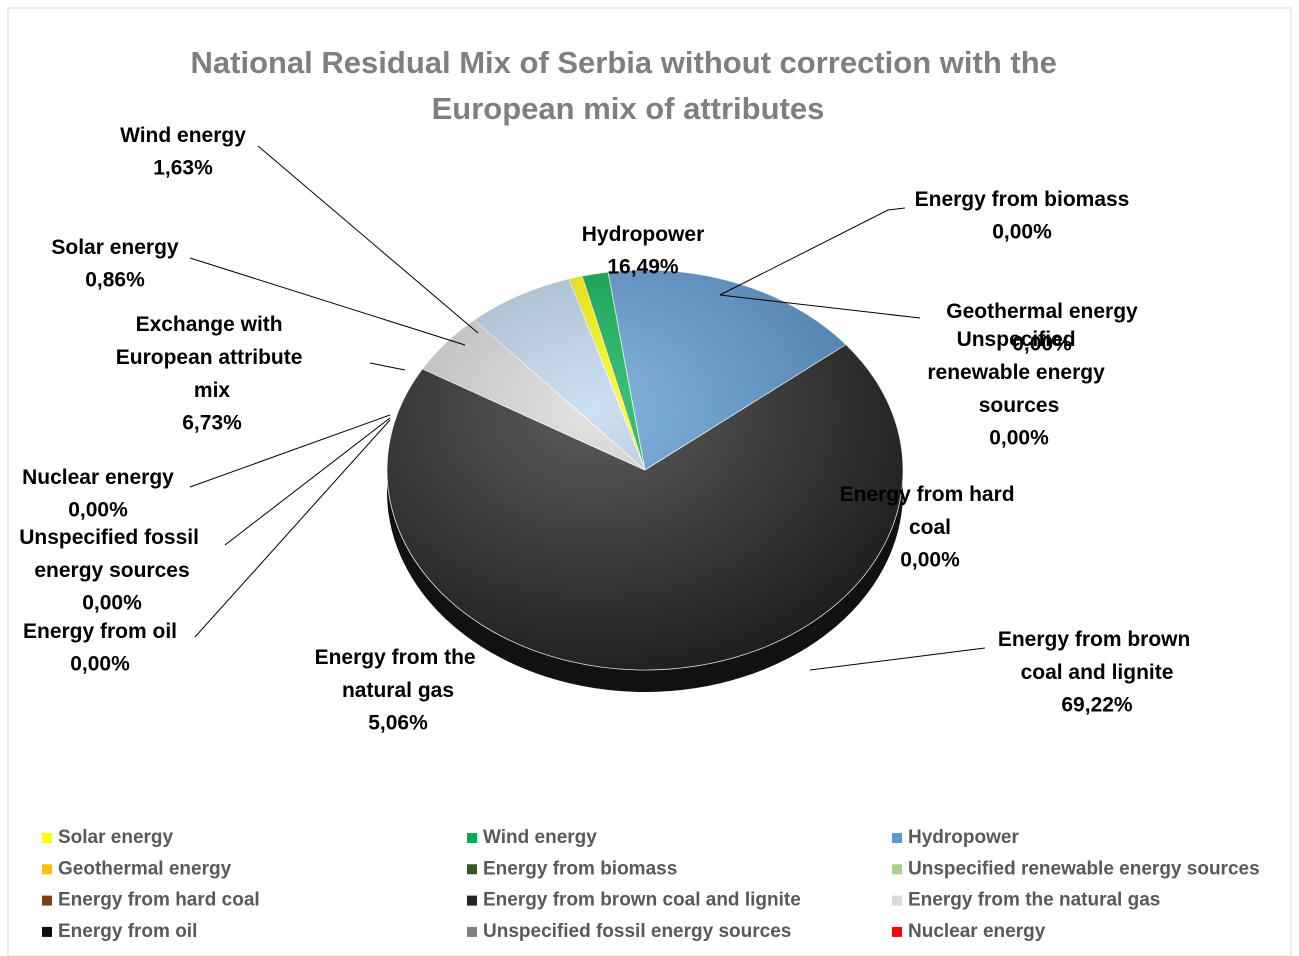  Describe the element at coordinates (212, 423) in the screenshot. I see `data-label-value: 6,73%` at that location.